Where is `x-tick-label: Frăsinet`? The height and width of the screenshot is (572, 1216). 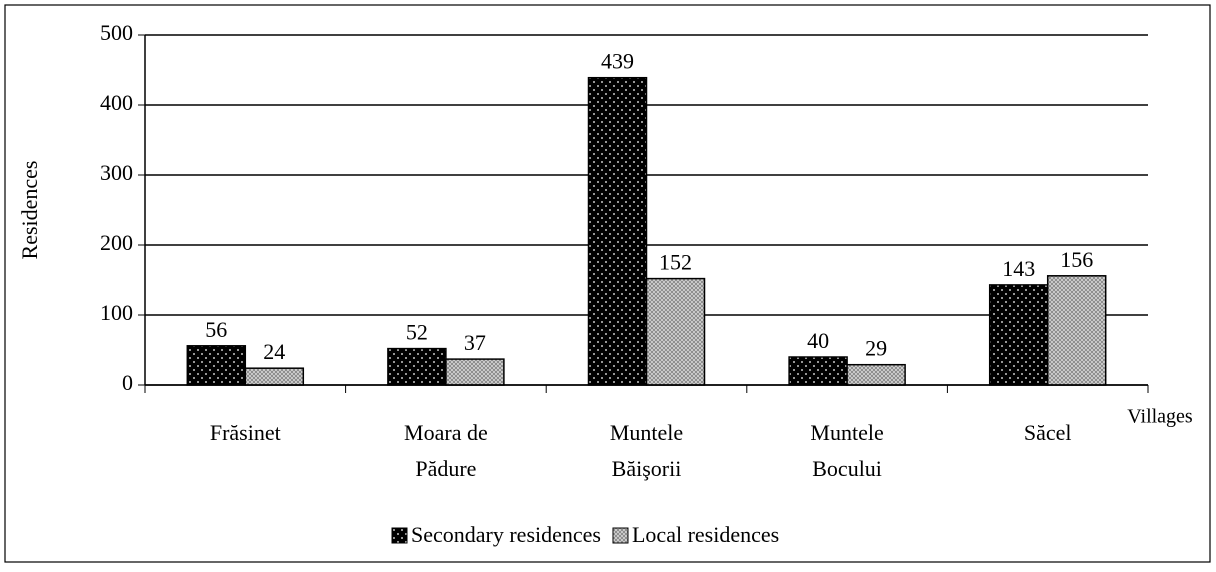 x-tick-label: Frăsinet is located at coordinates (245, 432).